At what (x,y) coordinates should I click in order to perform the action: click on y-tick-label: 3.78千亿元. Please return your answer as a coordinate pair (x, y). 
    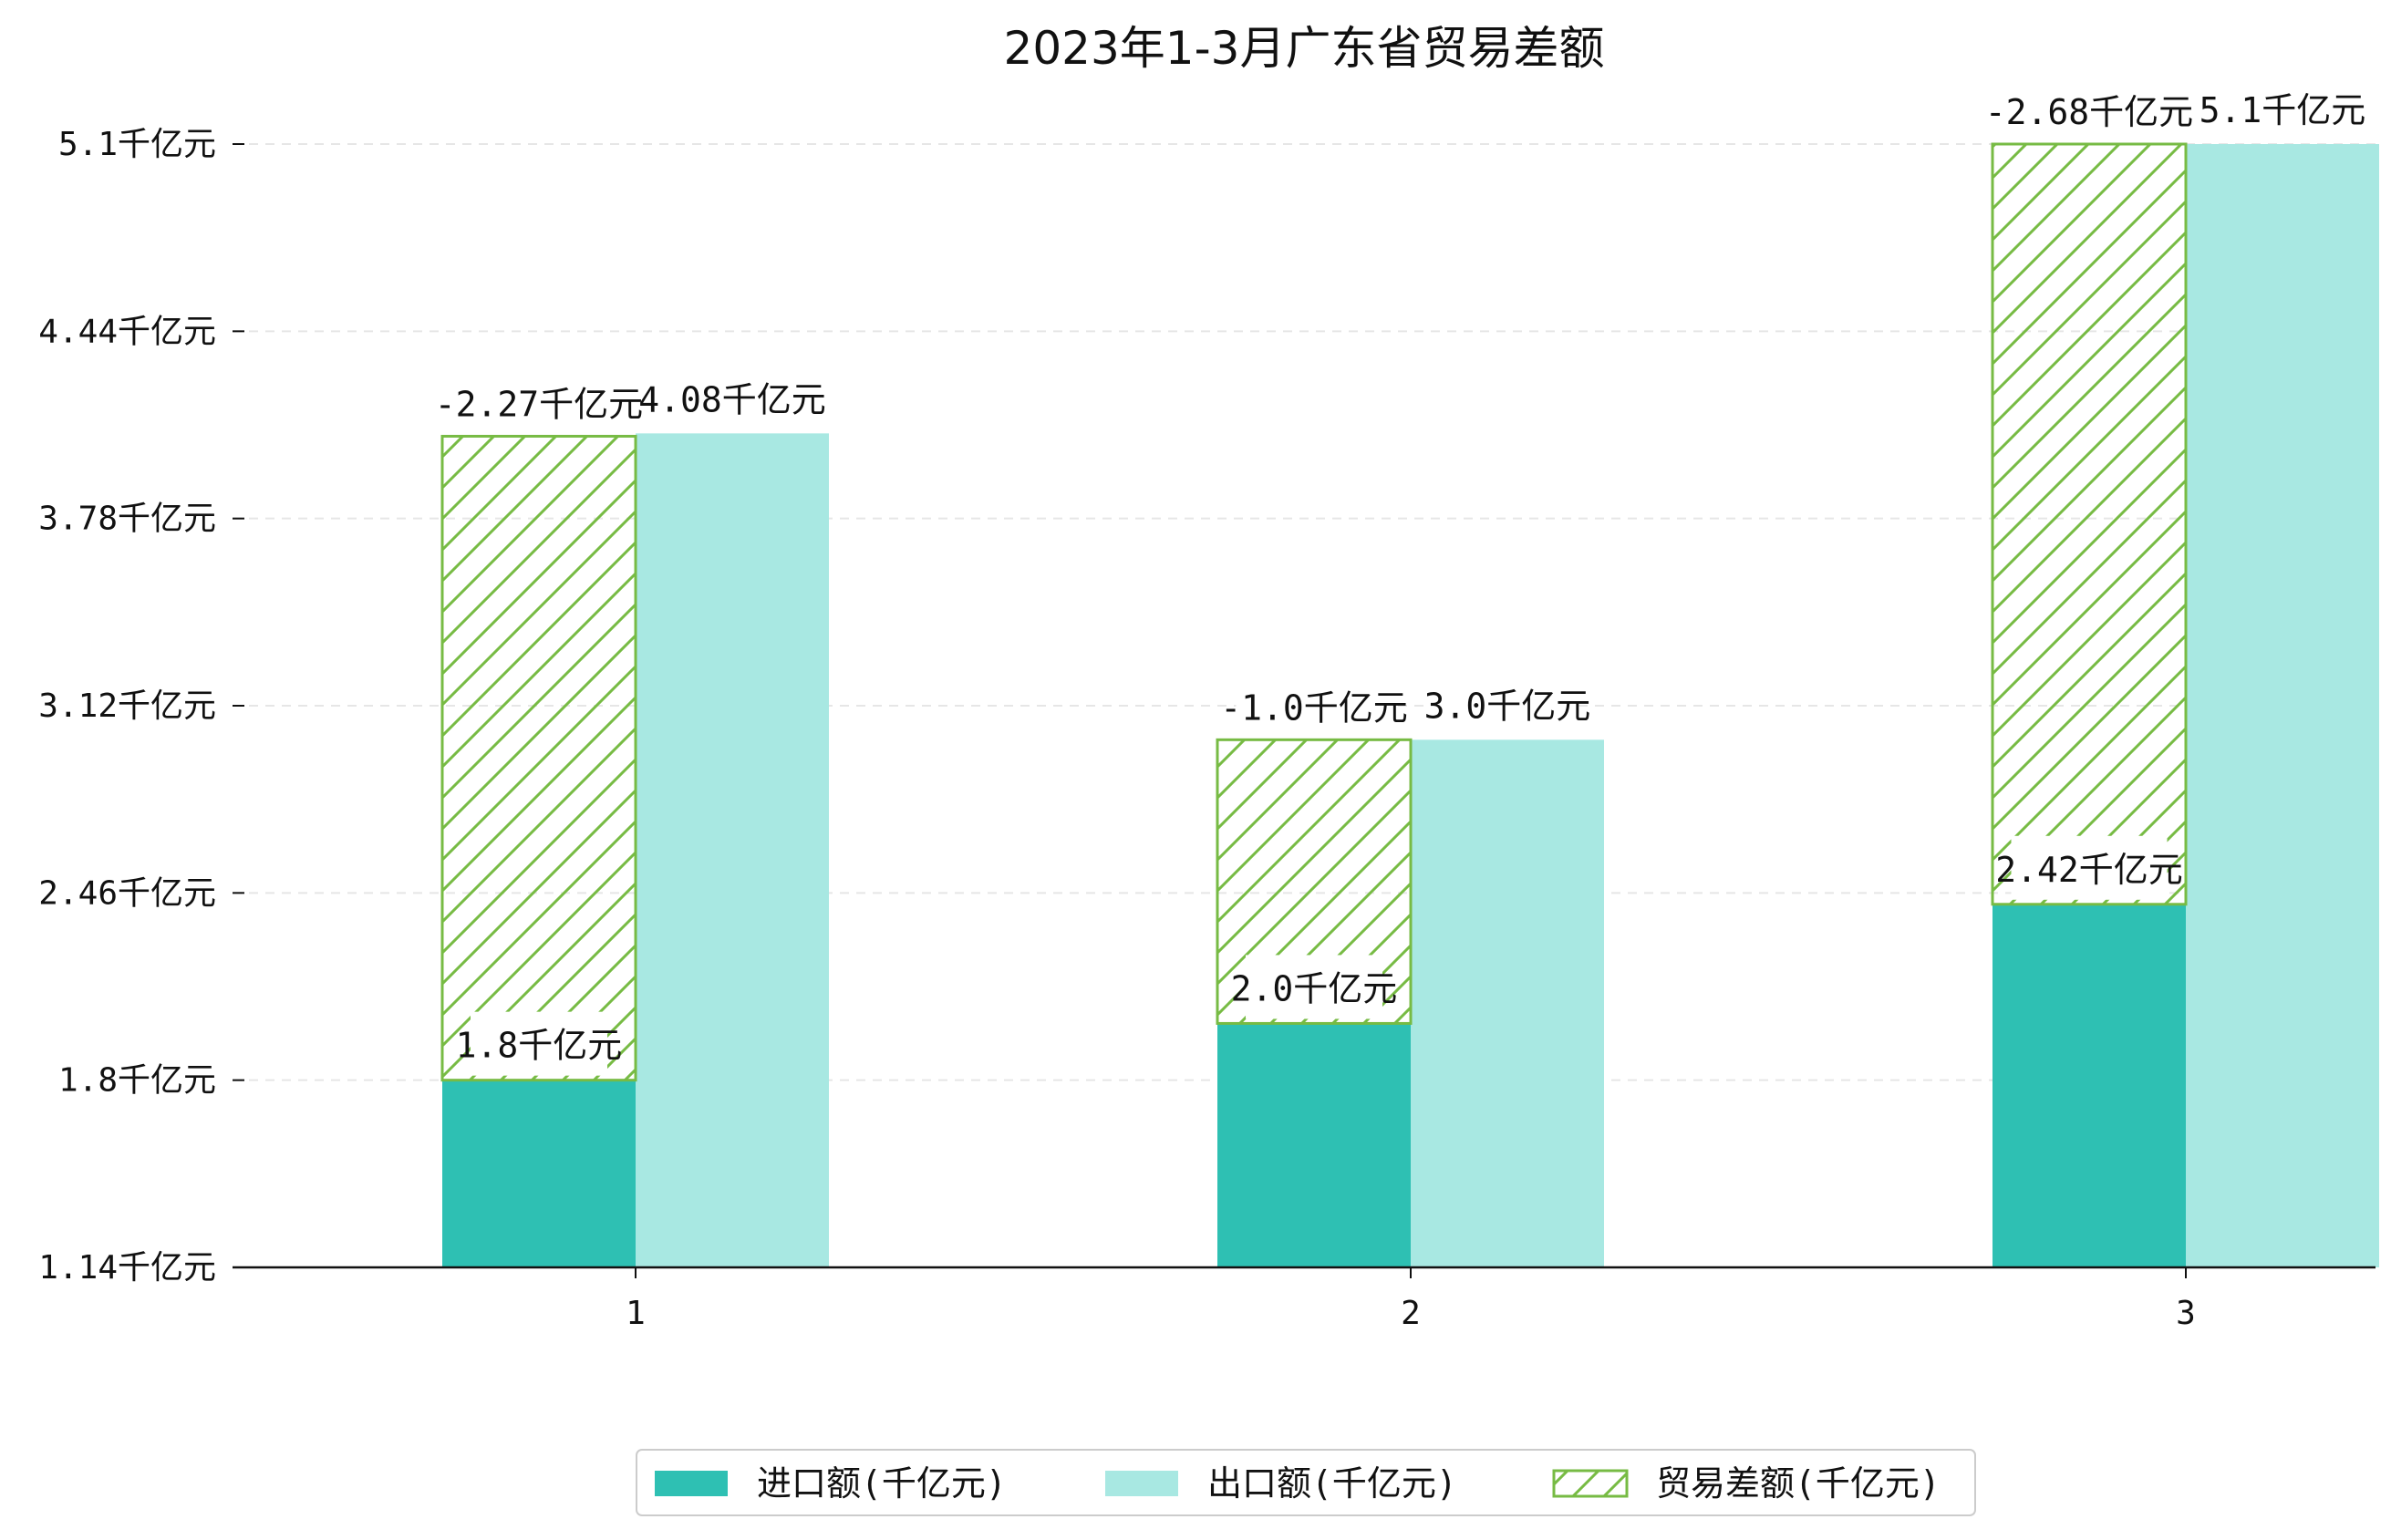
    Looking at the image, I should click on (127, 519).